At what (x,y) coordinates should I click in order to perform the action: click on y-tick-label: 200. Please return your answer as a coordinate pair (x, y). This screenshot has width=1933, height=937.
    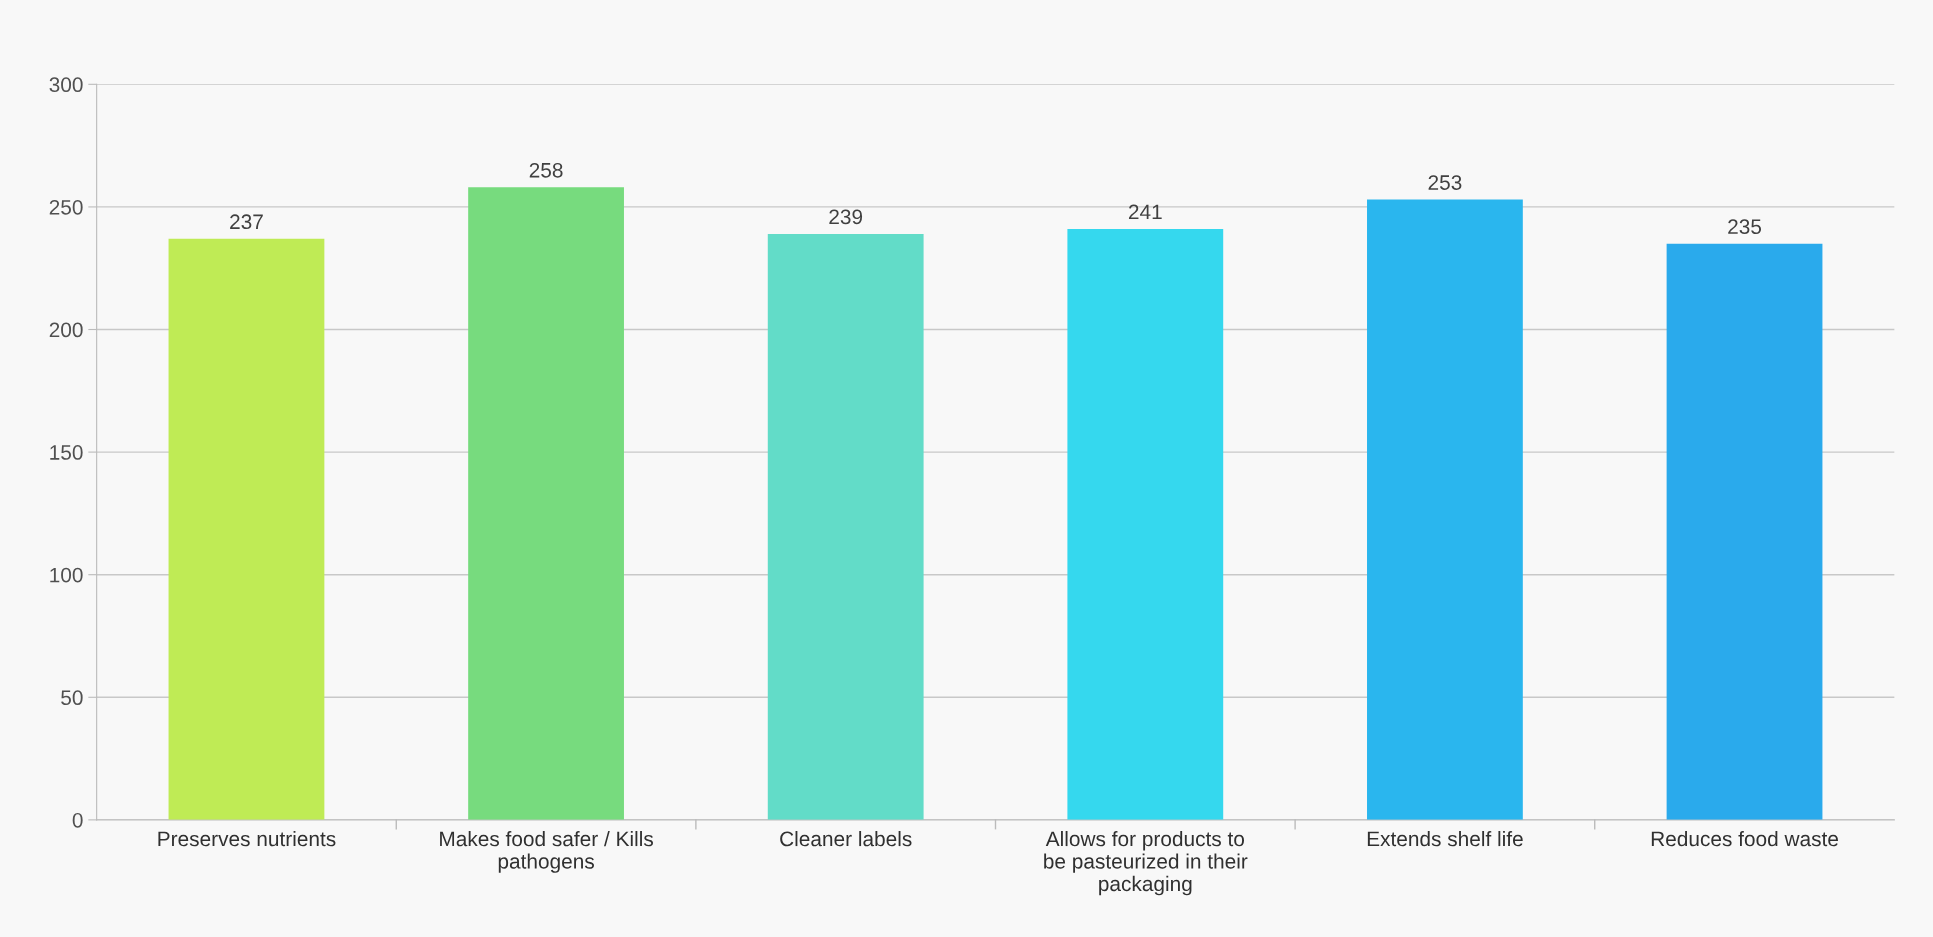
    Looking at the image, I should click on (66, 330).